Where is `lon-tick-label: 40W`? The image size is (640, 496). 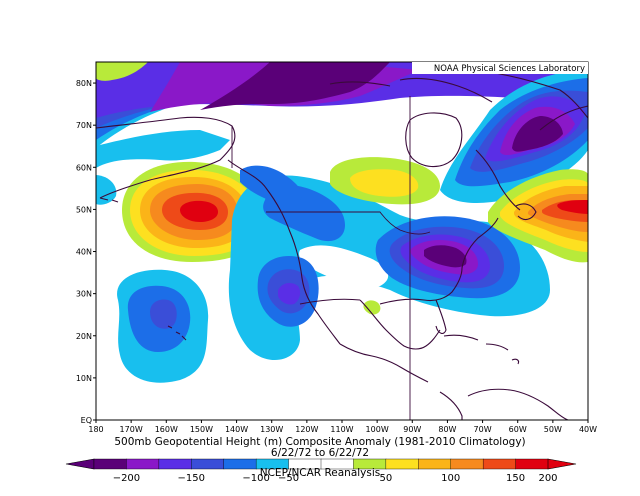
lon-tick-label: 40W is located at coordinates (588, 429).